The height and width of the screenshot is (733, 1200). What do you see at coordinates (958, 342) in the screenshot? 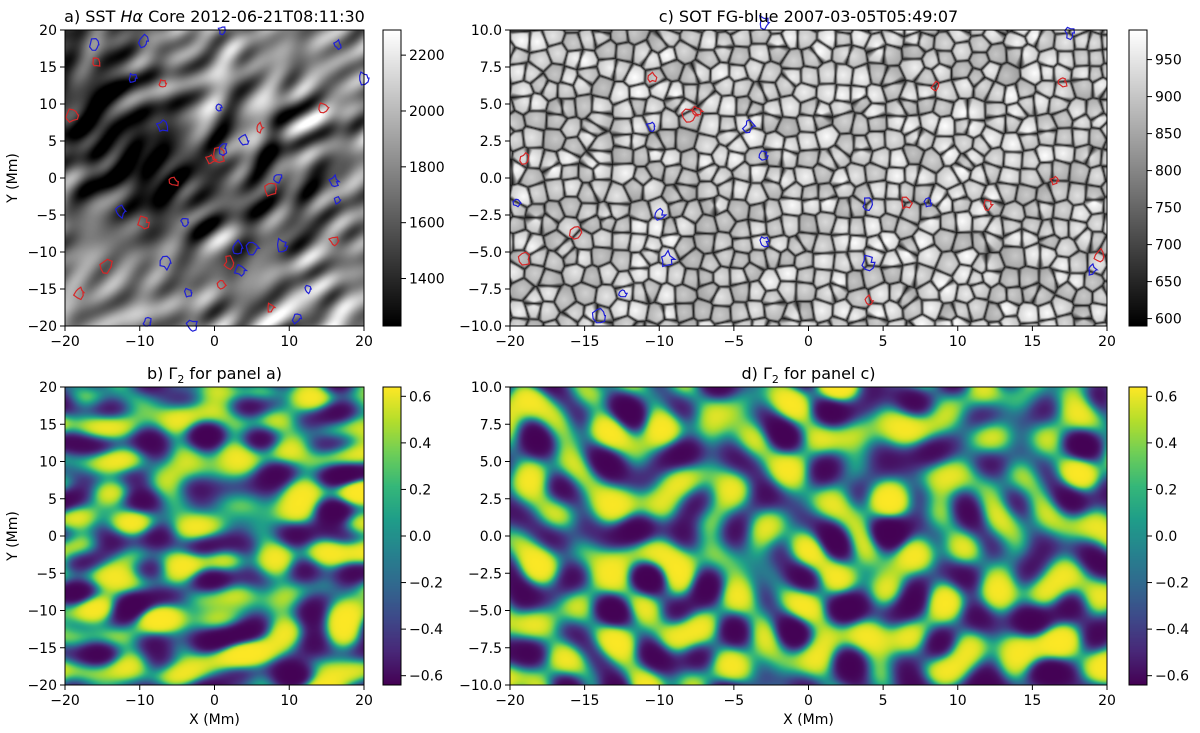
I see `xtick-label-c-6: 10` at bounding box center [958, 342].